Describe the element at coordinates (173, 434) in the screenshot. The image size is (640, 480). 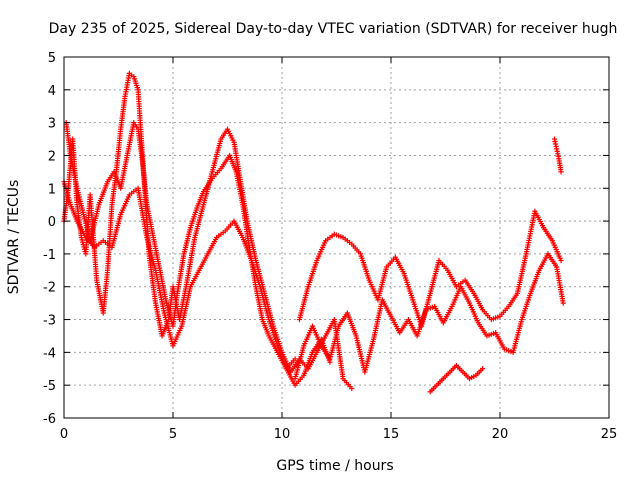
I see `x-tick-label: 5` at that location.